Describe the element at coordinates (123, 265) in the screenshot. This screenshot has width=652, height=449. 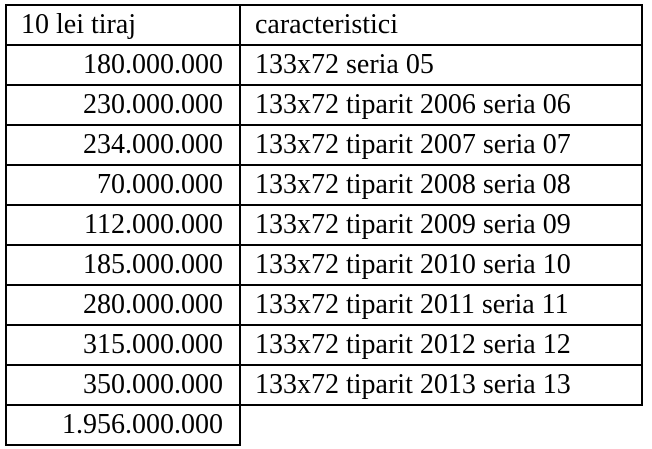
I see `tiraj-cell: 185.000.000` at that location.